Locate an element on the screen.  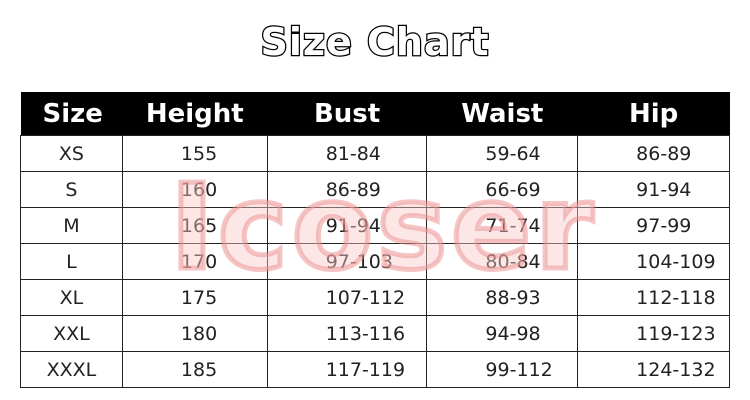
cell-size: XL is located at coordinates (71, 297).